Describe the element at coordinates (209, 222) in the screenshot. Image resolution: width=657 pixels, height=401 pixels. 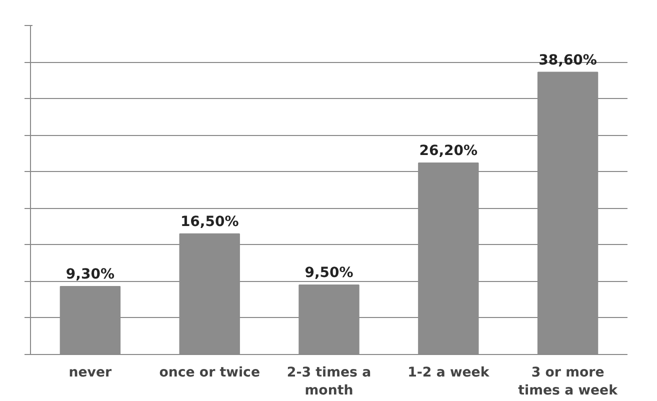
I see `data-label: 16,50%` at that location.